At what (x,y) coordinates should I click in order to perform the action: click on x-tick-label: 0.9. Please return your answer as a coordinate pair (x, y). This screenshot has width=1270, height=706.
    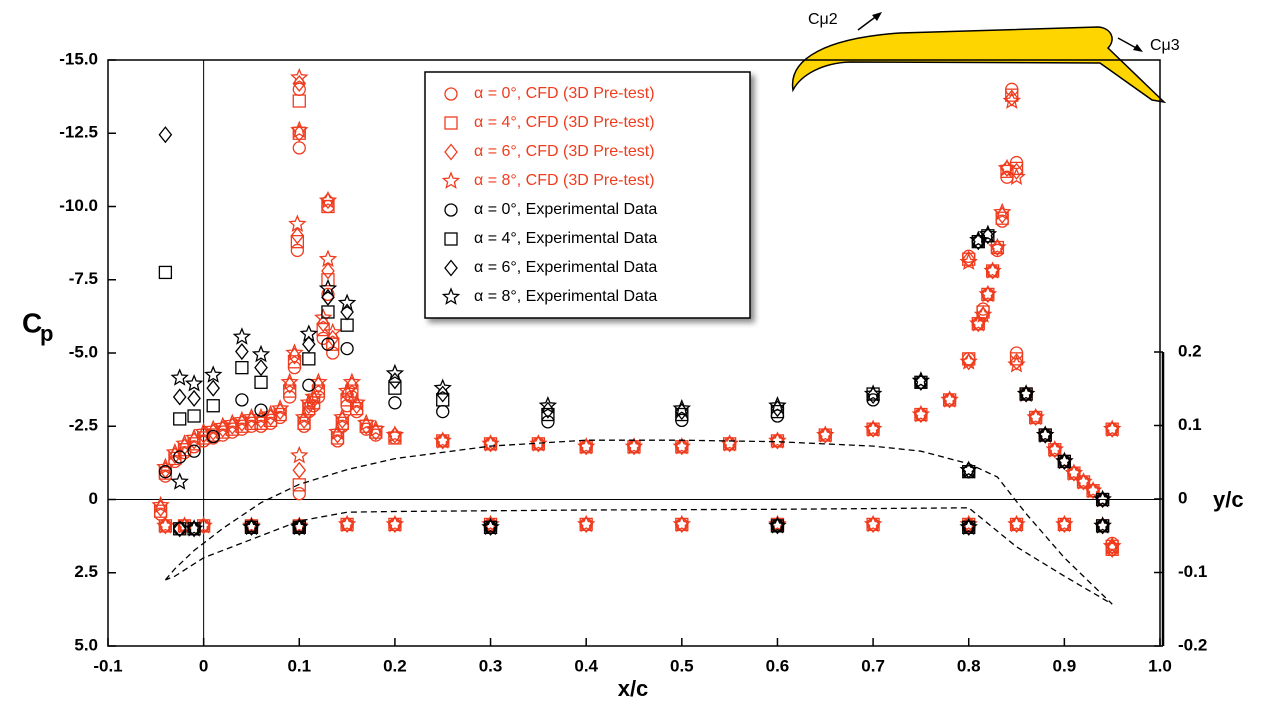
    Looking at the image, I should click on (1065, 665).